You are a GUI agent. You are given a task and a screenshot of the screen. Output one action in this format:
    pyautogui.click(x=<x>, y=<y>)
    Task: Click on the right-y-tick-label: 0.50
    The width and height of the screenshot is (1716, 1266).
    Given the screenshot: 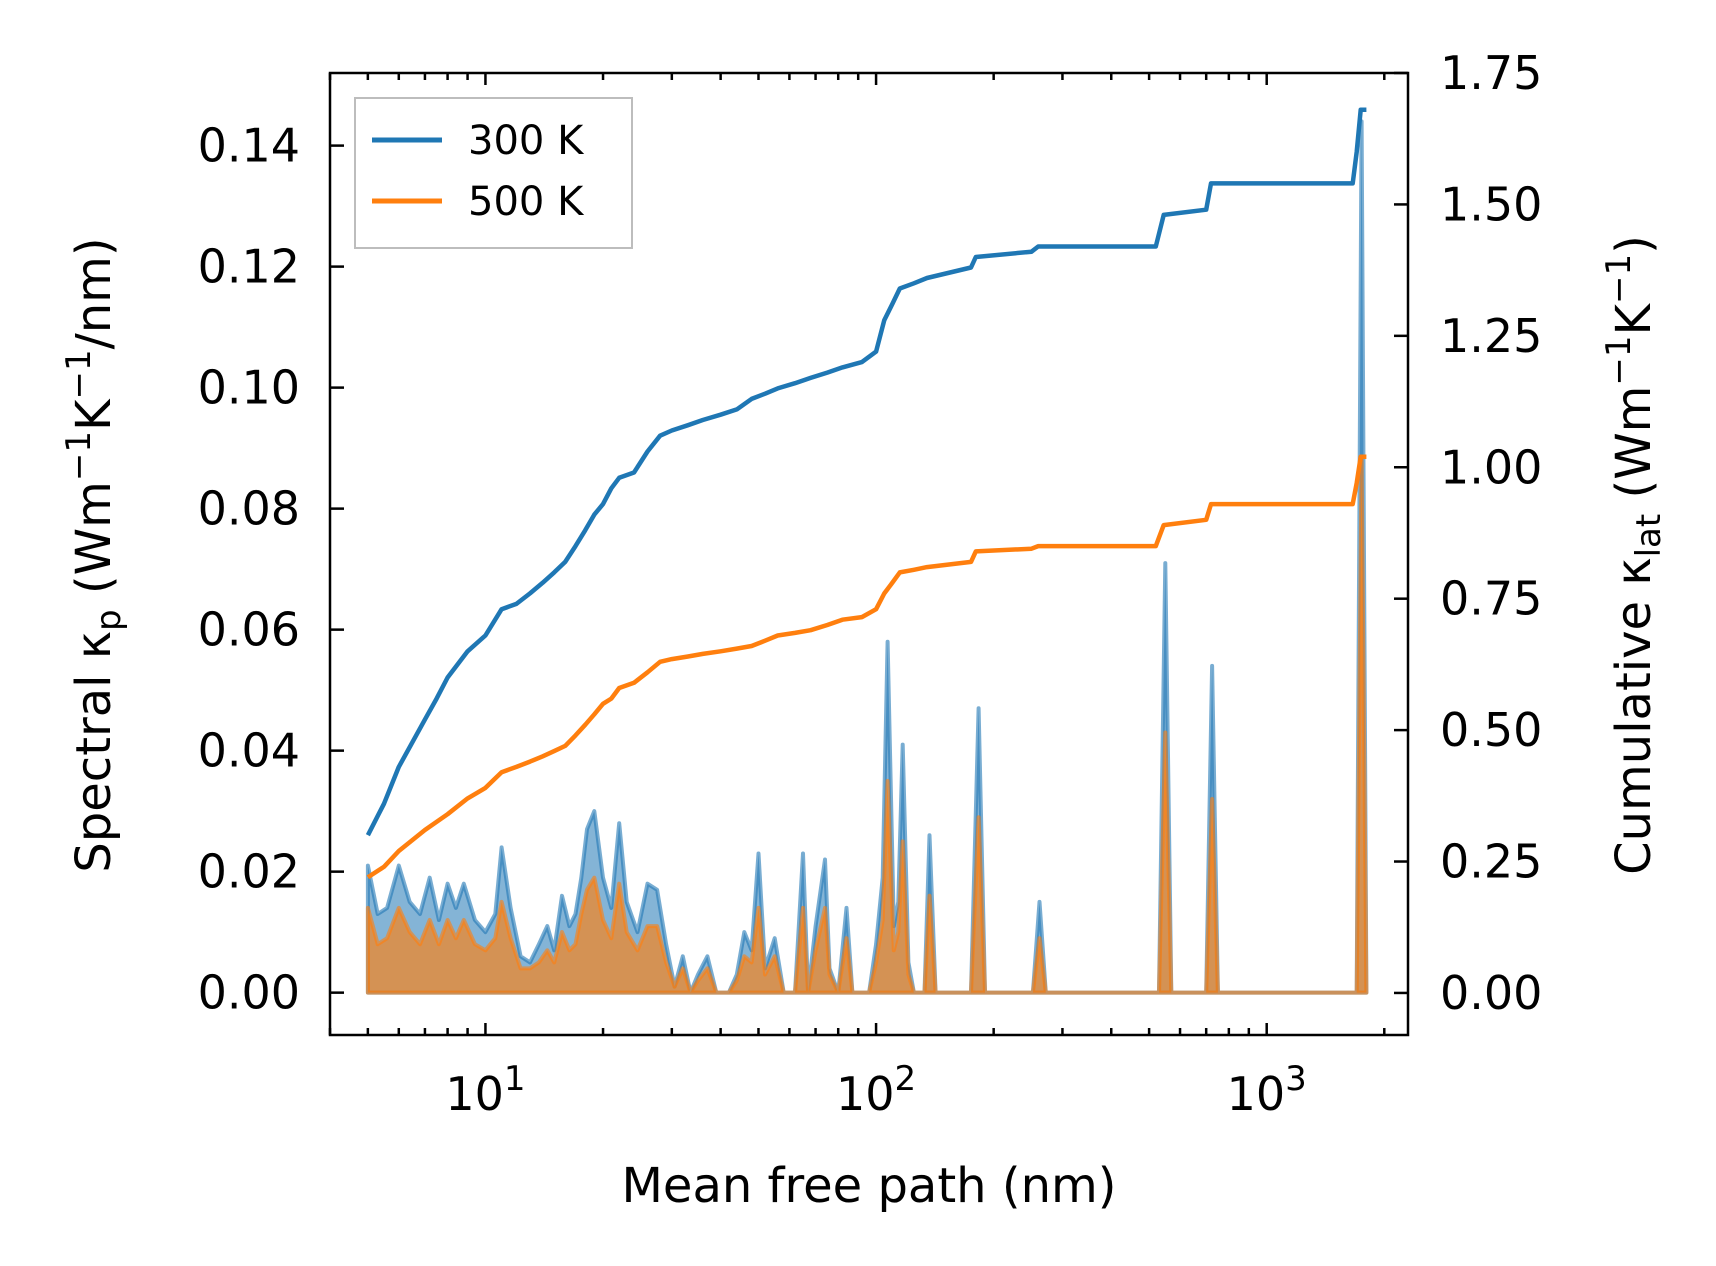 What is the action you would take?
    pyautogui.click(x=1491, y=730)
    